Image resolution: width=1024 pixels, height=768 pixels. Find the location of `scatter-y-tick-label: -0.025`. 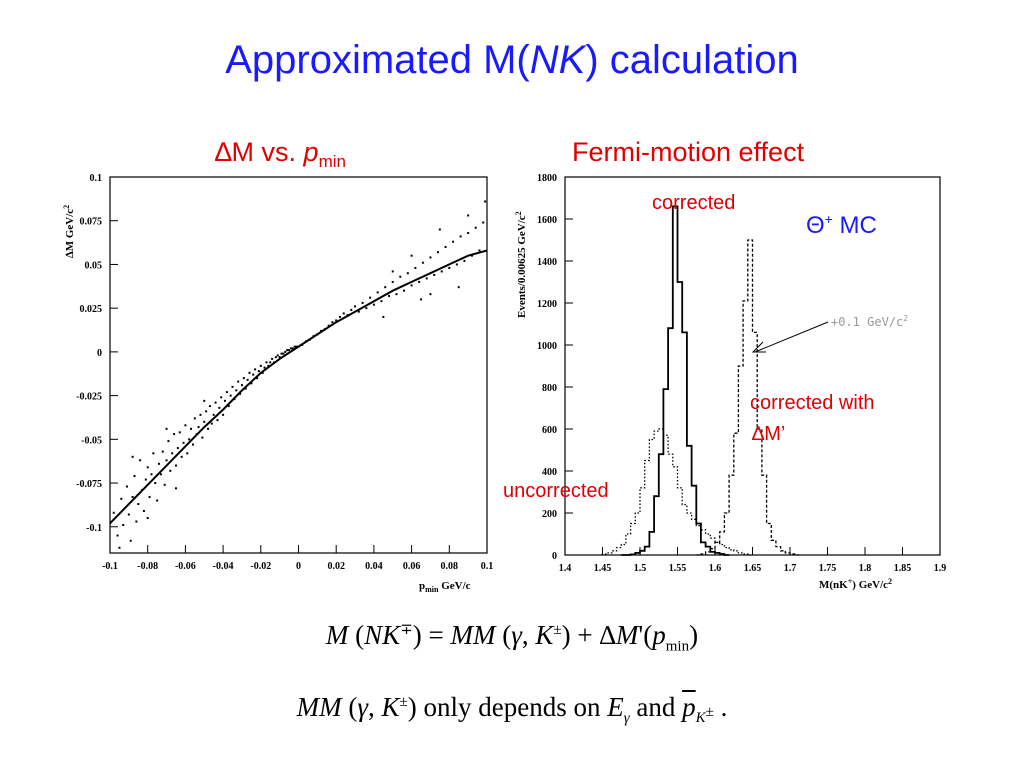

scatter-y-tick-label: -0.025 is located at coordinates (89, 397).